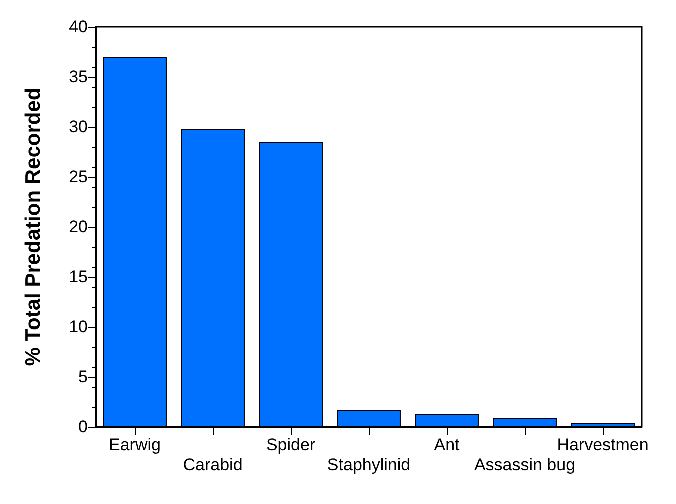 Image resolution: width=676 pixels, height=504 pixels. Describe the element at coordinates (291, 445) in the screenshot. I see `x-tick-label: Spider` at that location.